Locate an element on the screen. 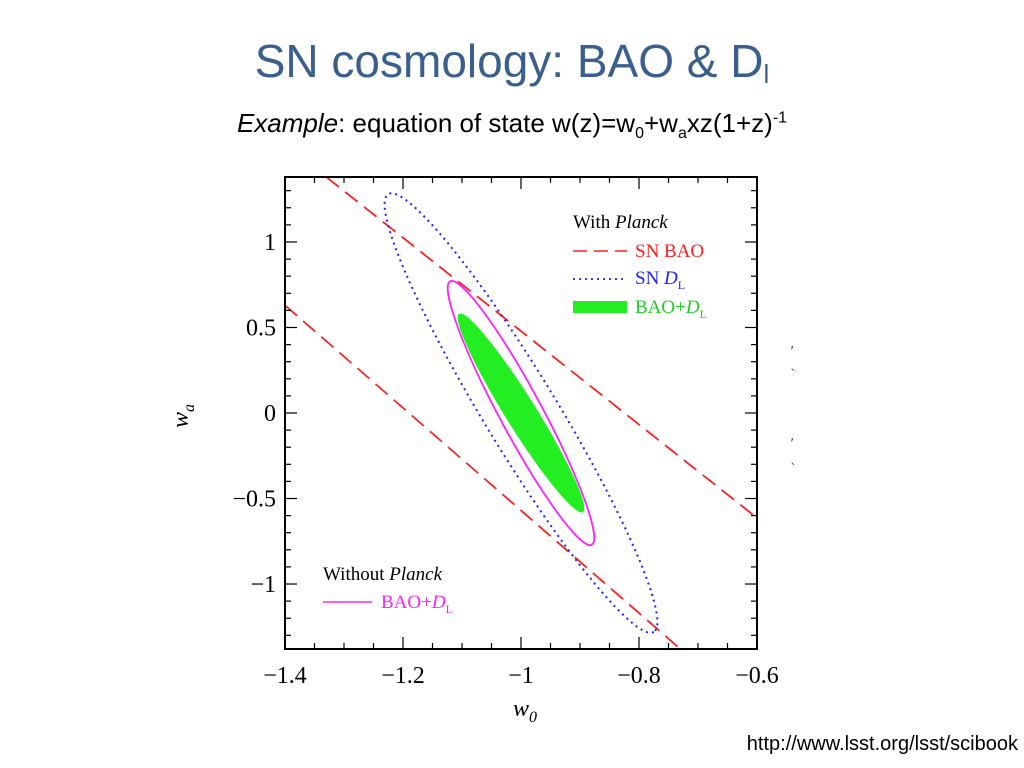 Image resolution: width=1024 pixels, height=768 pixels. subtitle-sup: -1 is located at coordinates (780, 118).